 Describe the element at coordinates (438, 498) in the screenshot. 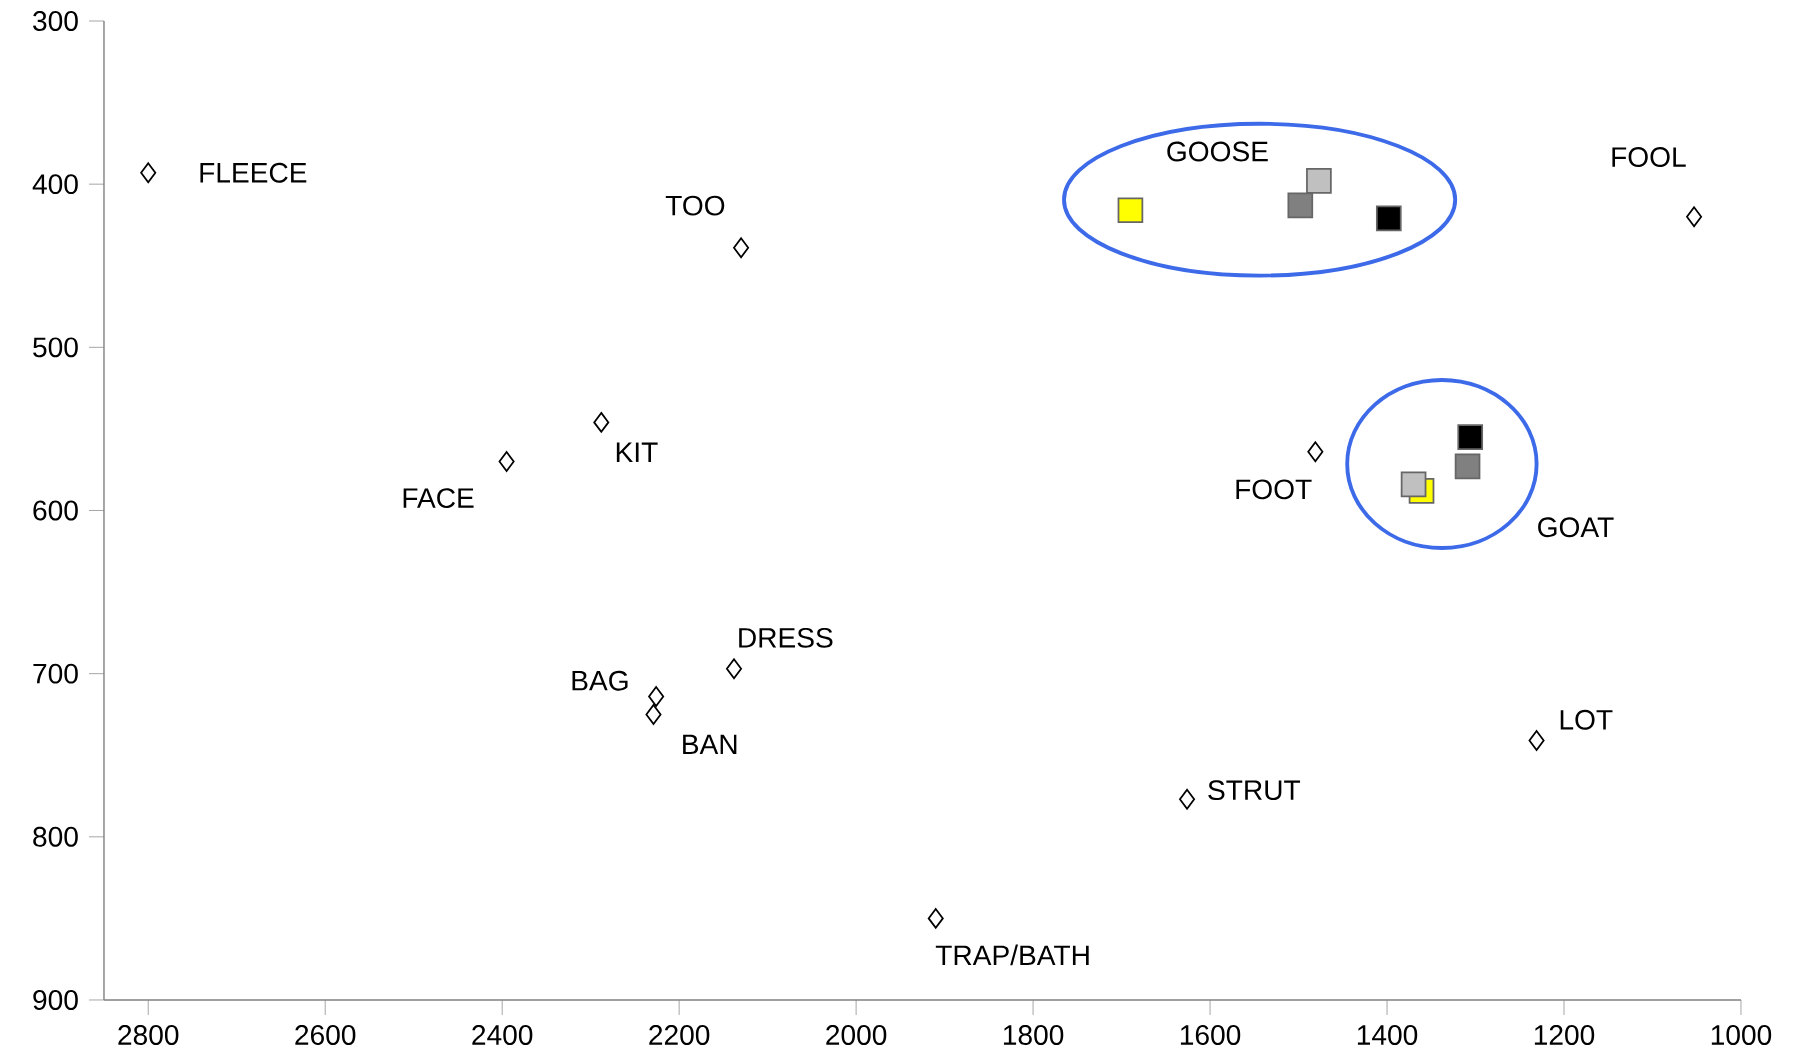

I see `annotation: FACE` at that location.